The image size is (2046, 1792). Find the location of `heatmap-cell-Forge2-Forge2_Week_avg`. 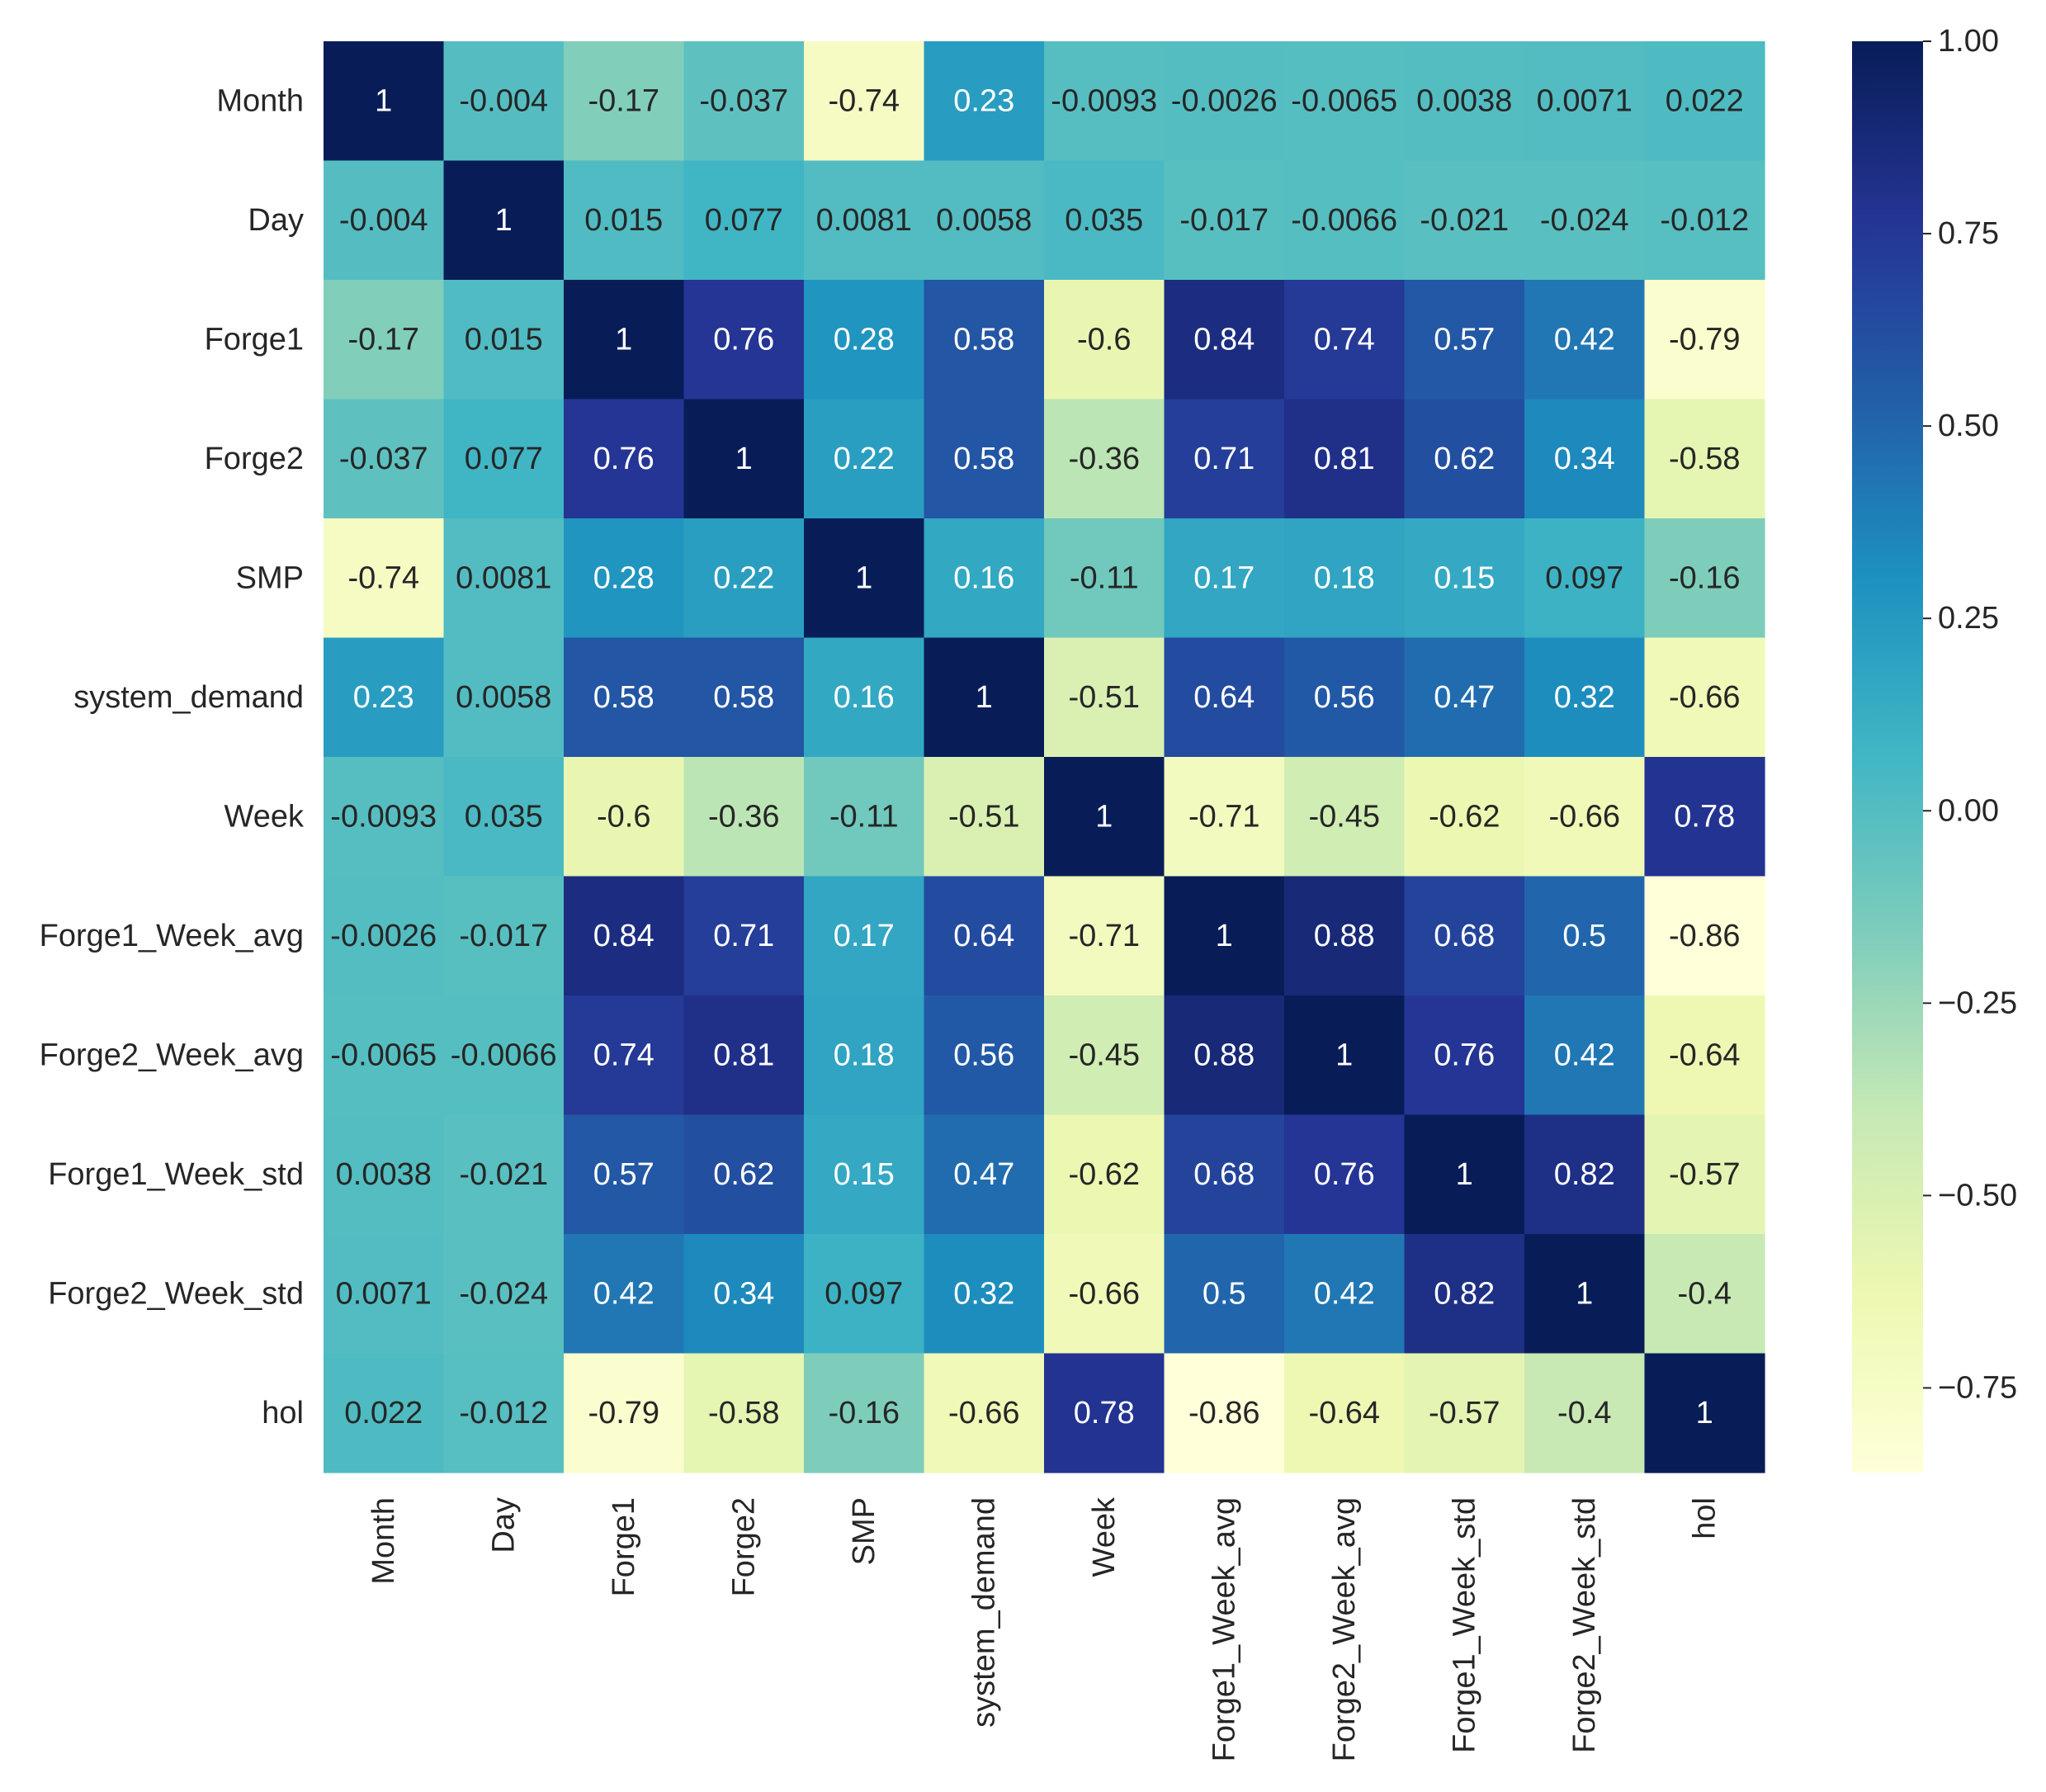

heatmap-cell-Forge2-Forge2_Week_avg is located at coordinates (1345, 459).